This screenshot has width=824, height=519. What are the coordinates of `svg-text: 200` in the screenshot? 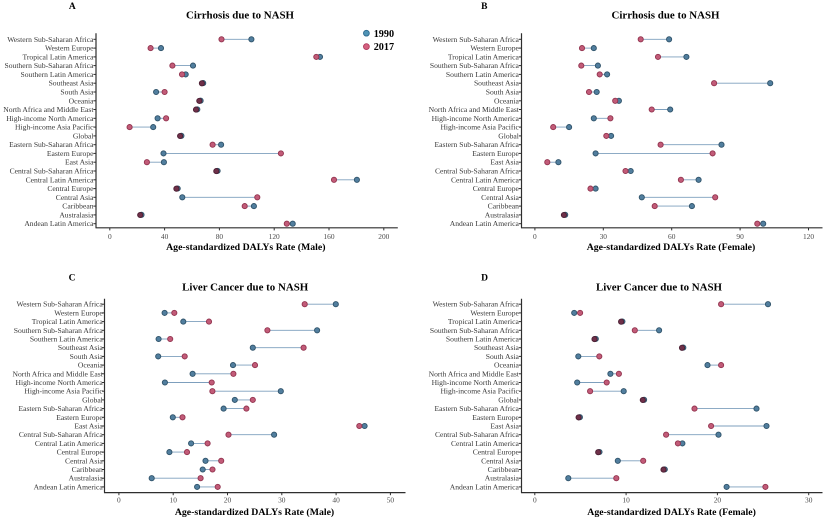 It's located at (383, 236).